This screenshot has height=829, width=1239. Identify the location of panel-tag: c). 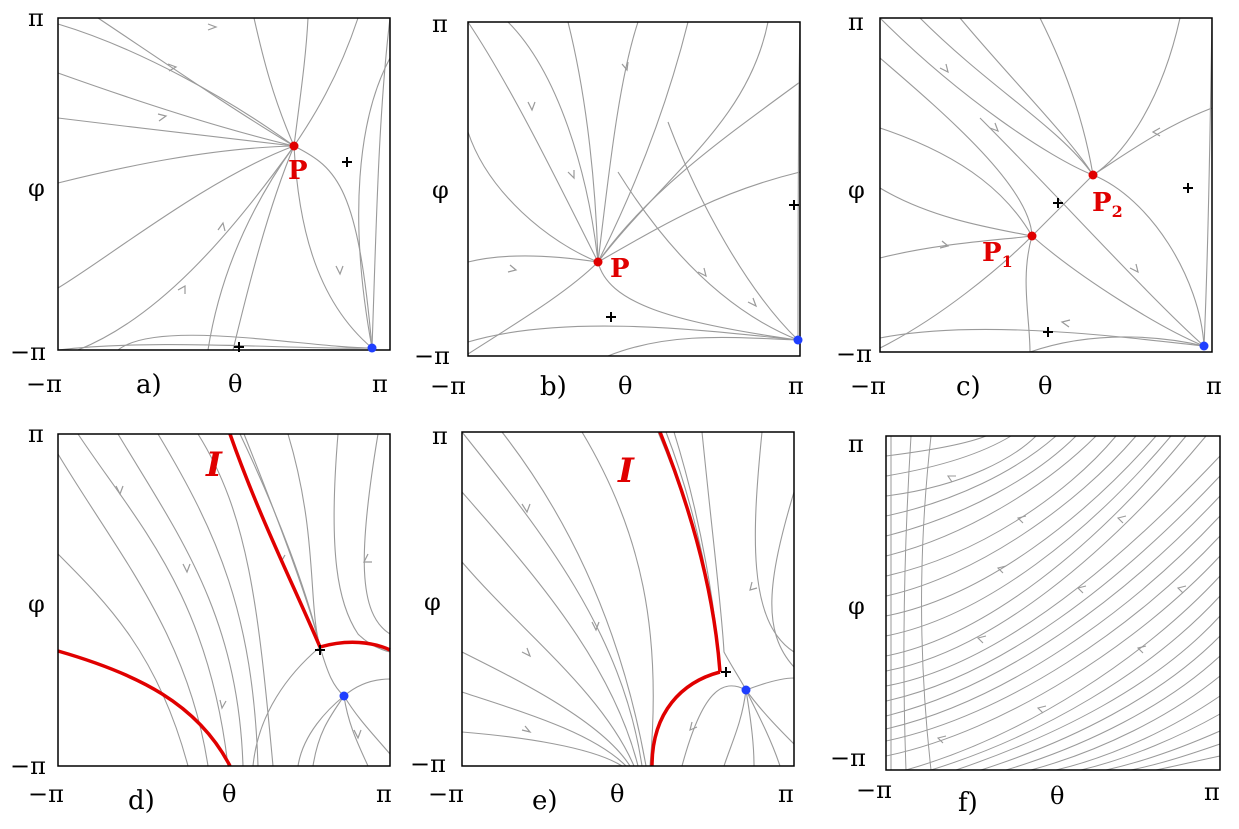
(968, 387).